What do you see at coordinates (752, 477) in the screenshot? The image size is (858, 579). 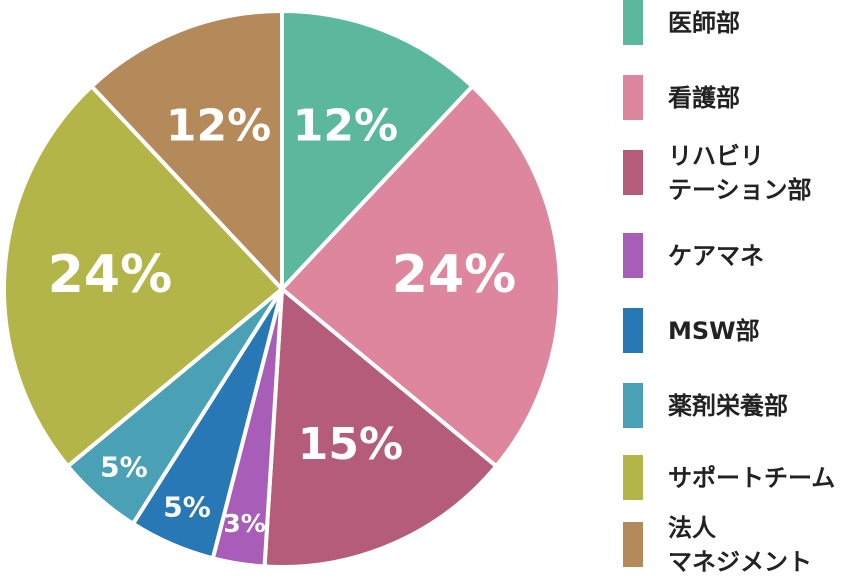 I see `legend-label: サポートチーム` at bounding box center [752, 477].